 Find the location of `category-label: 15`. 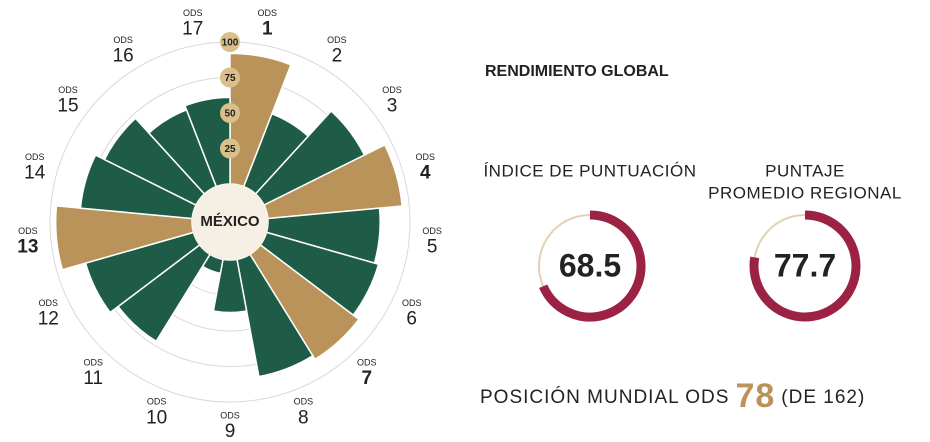

category-label: 15 is located at coordinates (67, 106).